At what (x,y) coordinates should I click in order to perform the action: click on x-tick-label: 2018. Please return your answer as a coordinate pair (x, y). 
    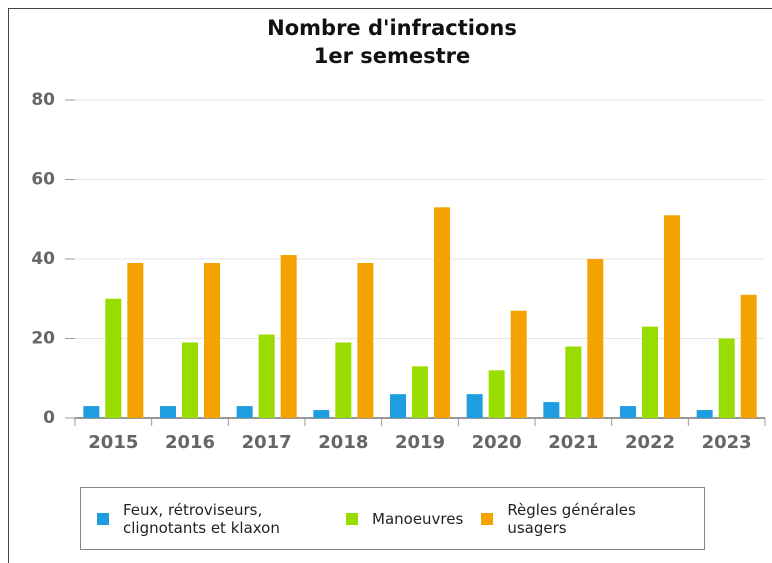
    Looking at the image, I should click on (343, 442).